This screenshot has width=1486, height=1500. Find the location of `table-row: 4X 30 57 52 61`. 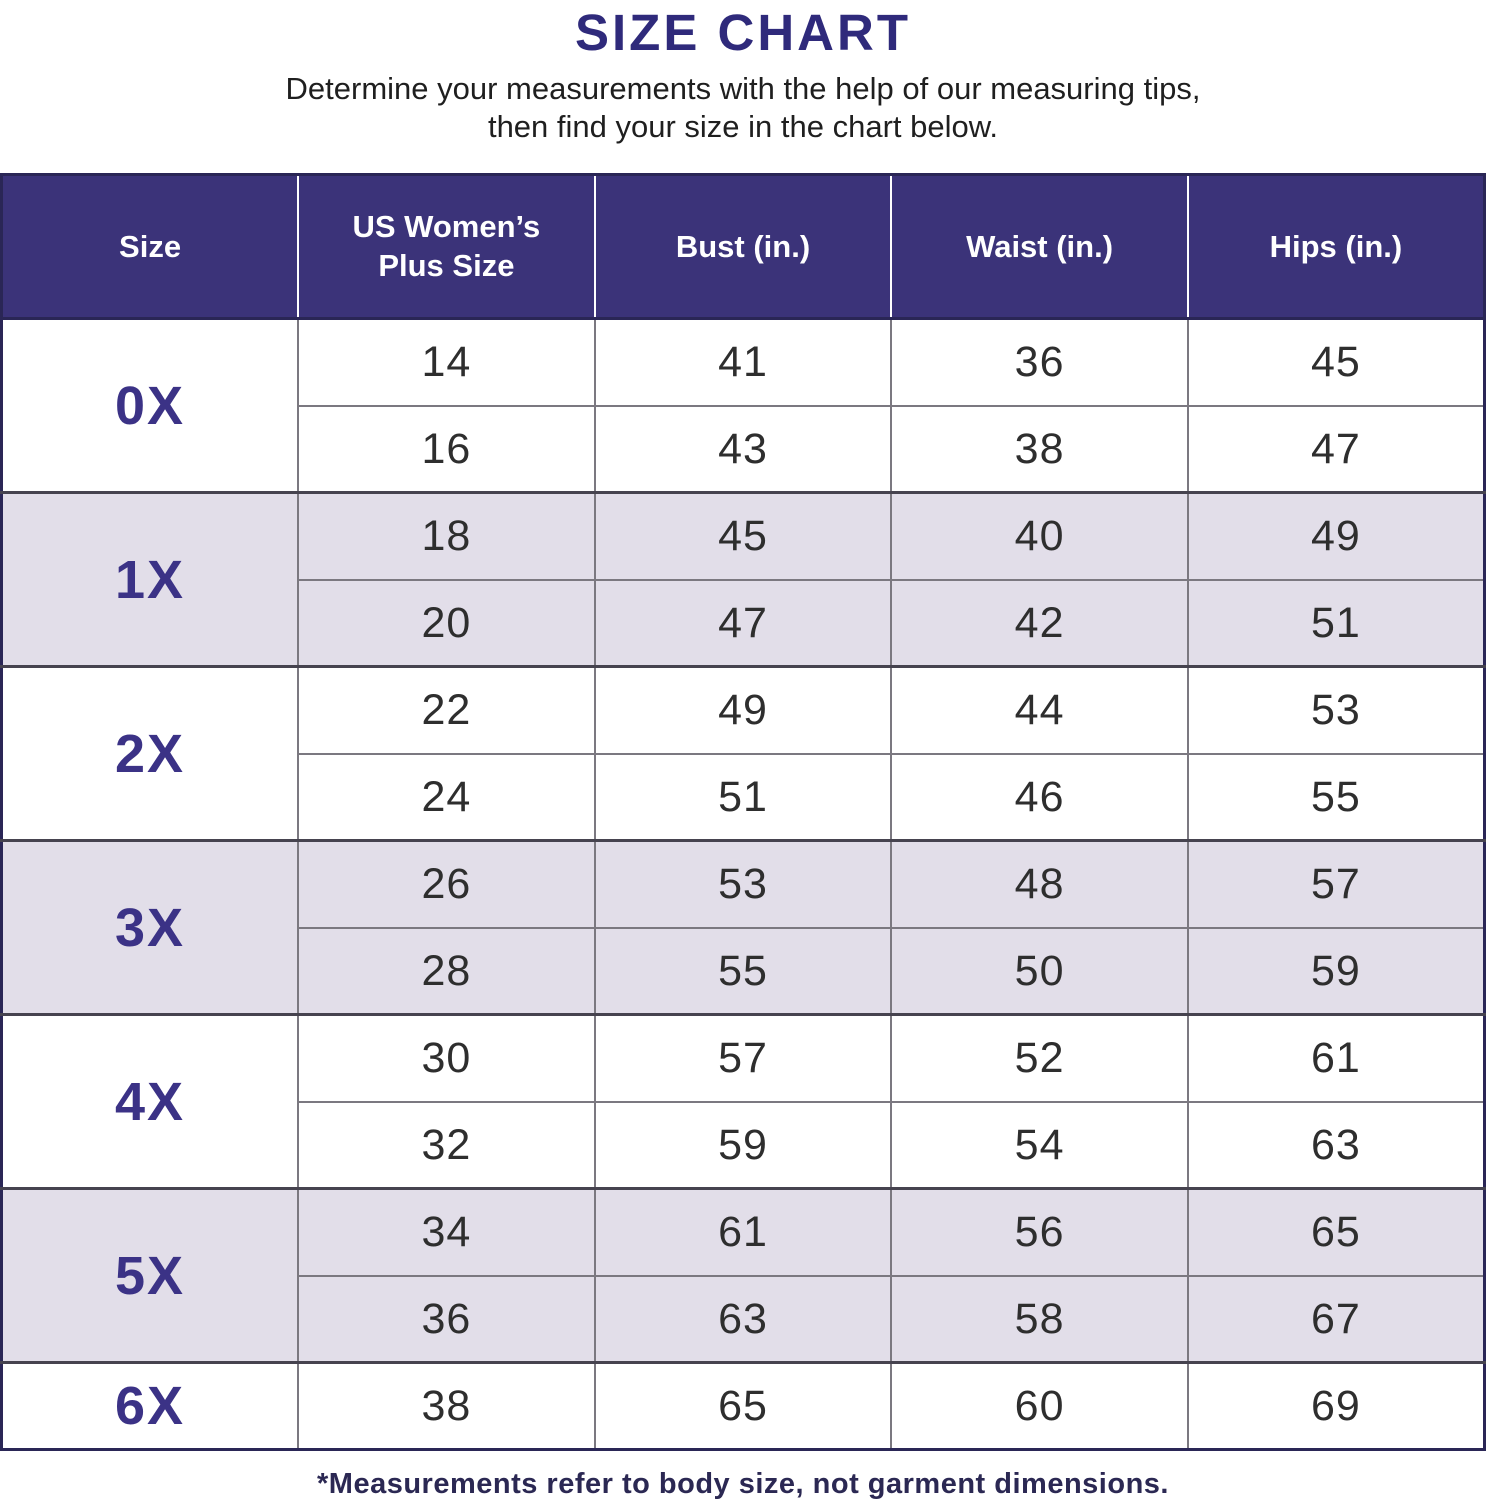

table-row: 4X 30 57 52 61 is located at coordinates (743, 1101).